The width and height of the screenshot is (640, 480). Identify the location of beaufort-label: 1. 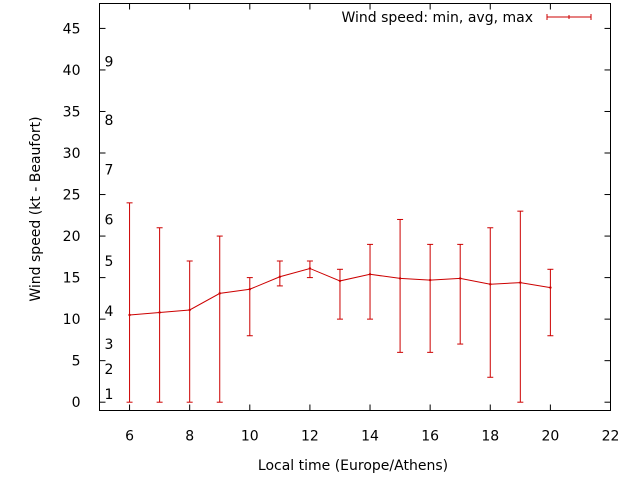
(109, 395).